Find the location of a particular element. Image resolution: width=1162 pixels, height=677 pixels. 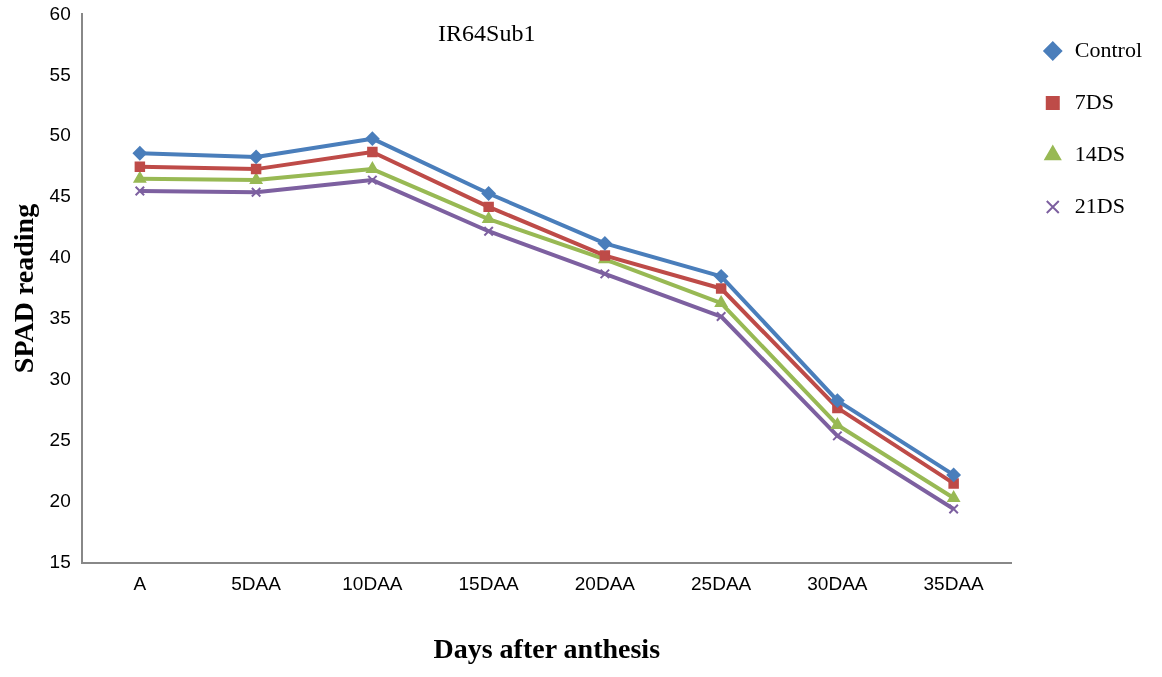

y-tick-label: 50 is located at coordinates (60, 135).